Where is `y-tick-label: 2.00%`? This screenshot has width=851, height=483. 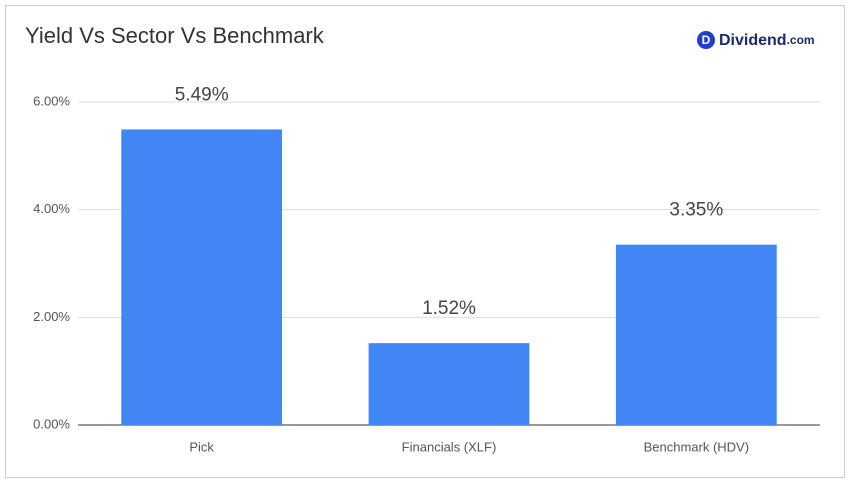
y-tick-label: 2.00% is located at coordinates (51, 316).